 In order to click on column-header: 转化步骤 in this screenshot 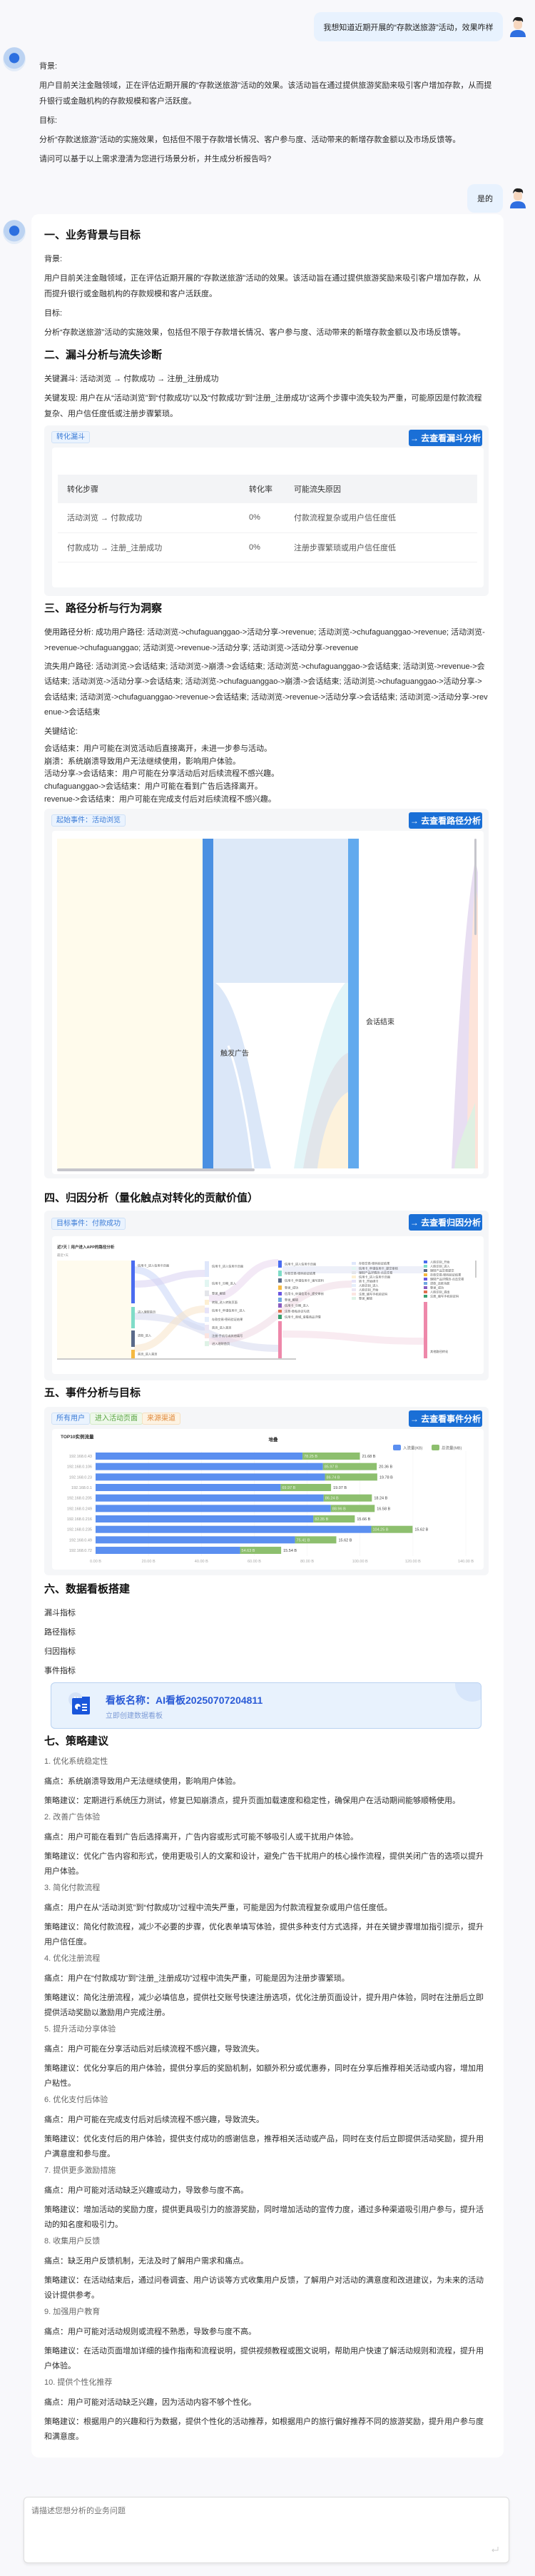, I will do `click(153, 489)`.